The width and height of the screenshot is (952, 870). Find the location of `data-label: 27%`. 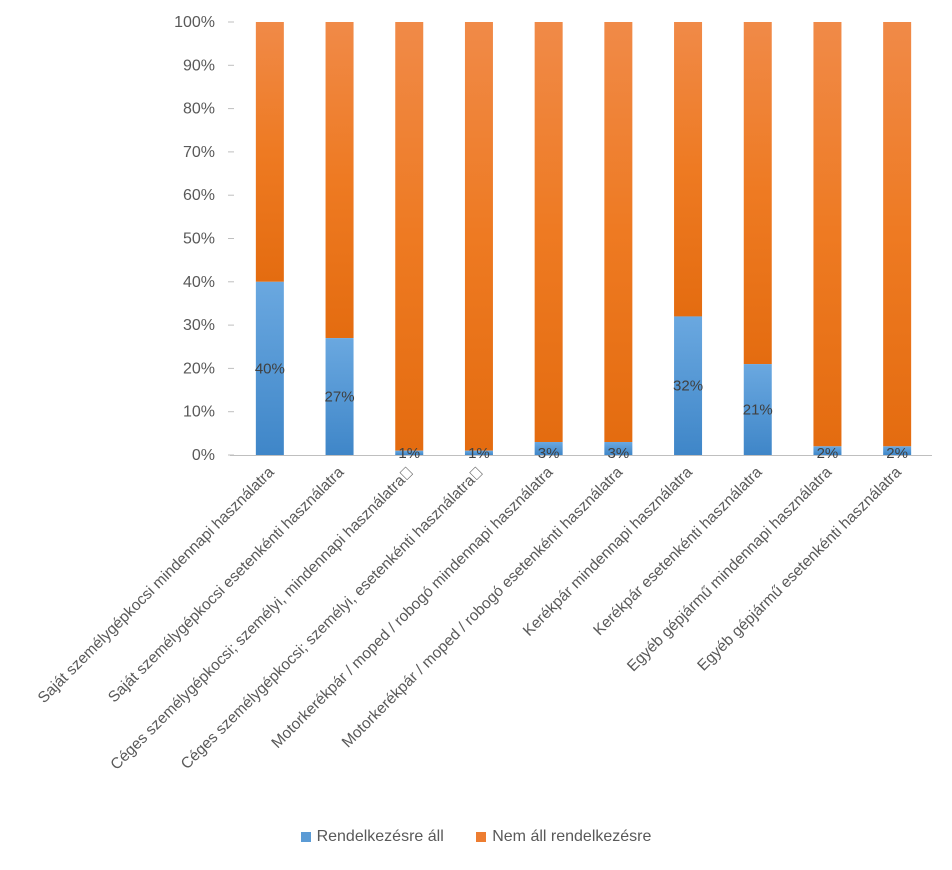

data-label: 27% is located at coordinates (340, 397).